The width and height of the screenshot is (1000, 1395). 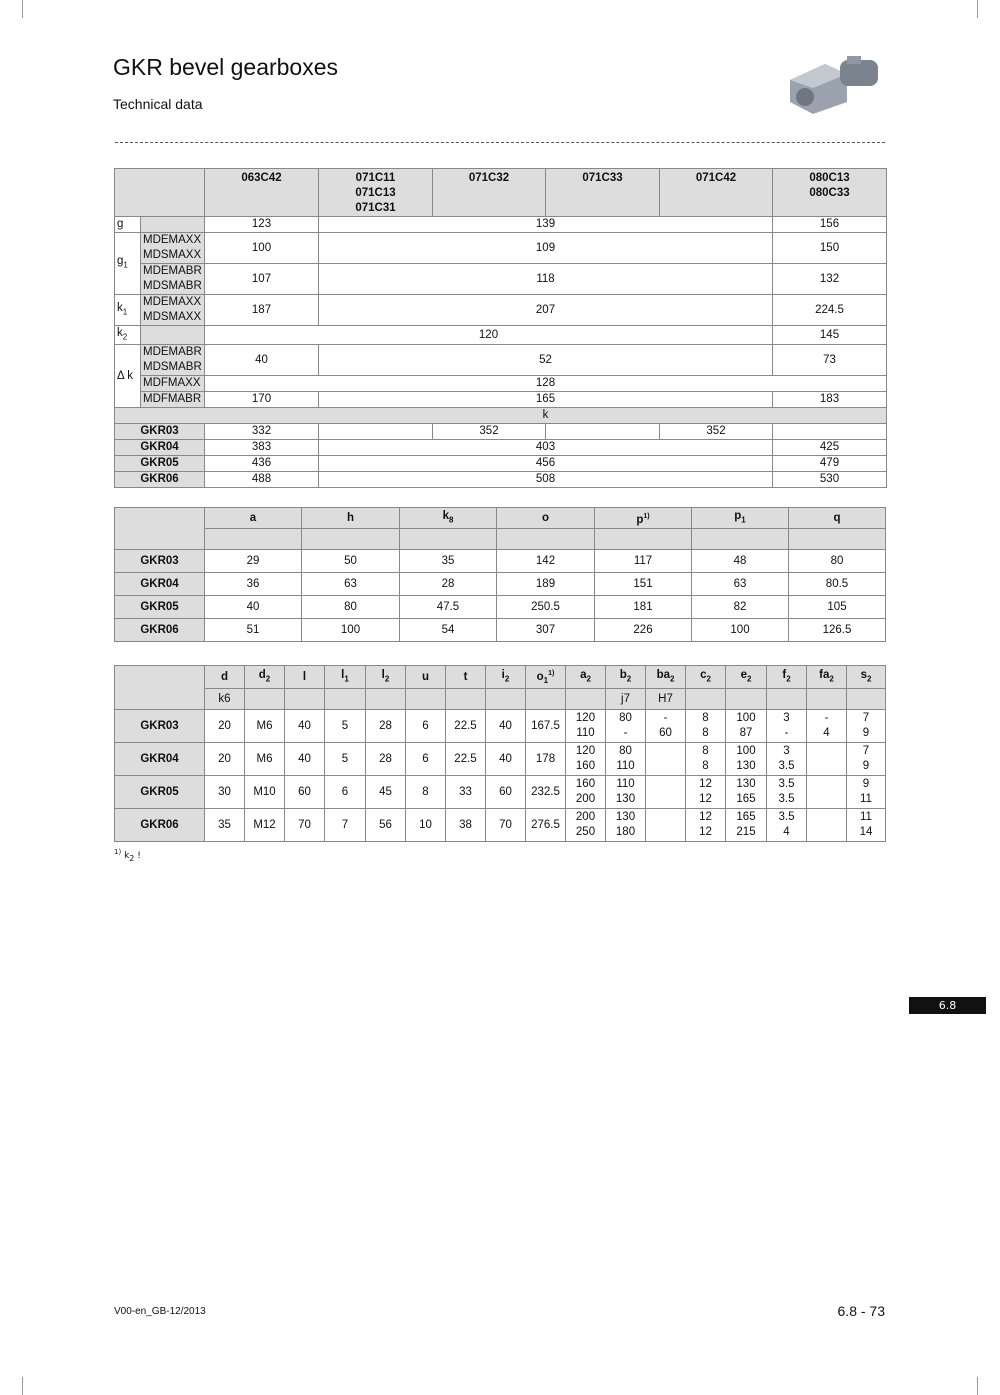 I want to click on cell: 60, so click(x=304, y=792).